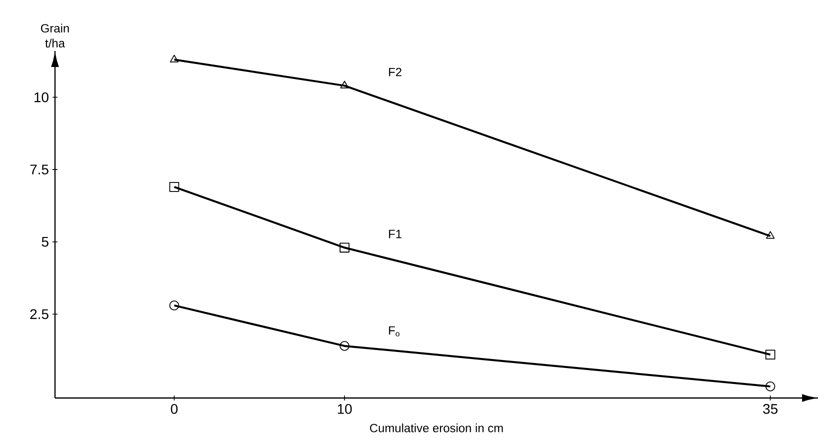 The height and width of the screenshot is (447, 823). Describe the element at coordinates (54, 36) in the screenshot. I see `y-axis-title: Grain t/ha` at that location.